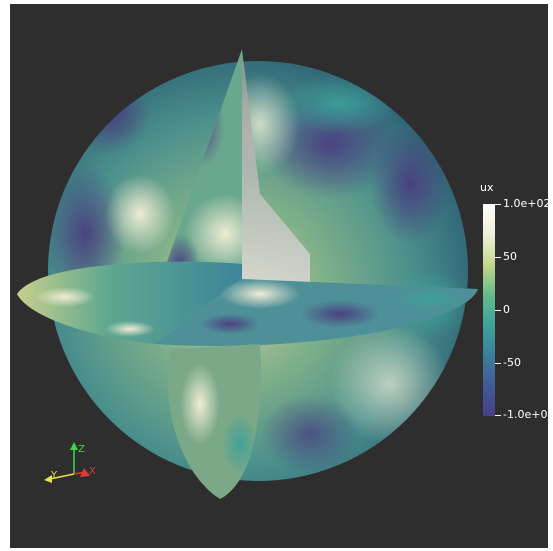 Image resolution: width=553 pixels, height=551 pixels. I want to click on axis-z-arrow, so click(74, 446).